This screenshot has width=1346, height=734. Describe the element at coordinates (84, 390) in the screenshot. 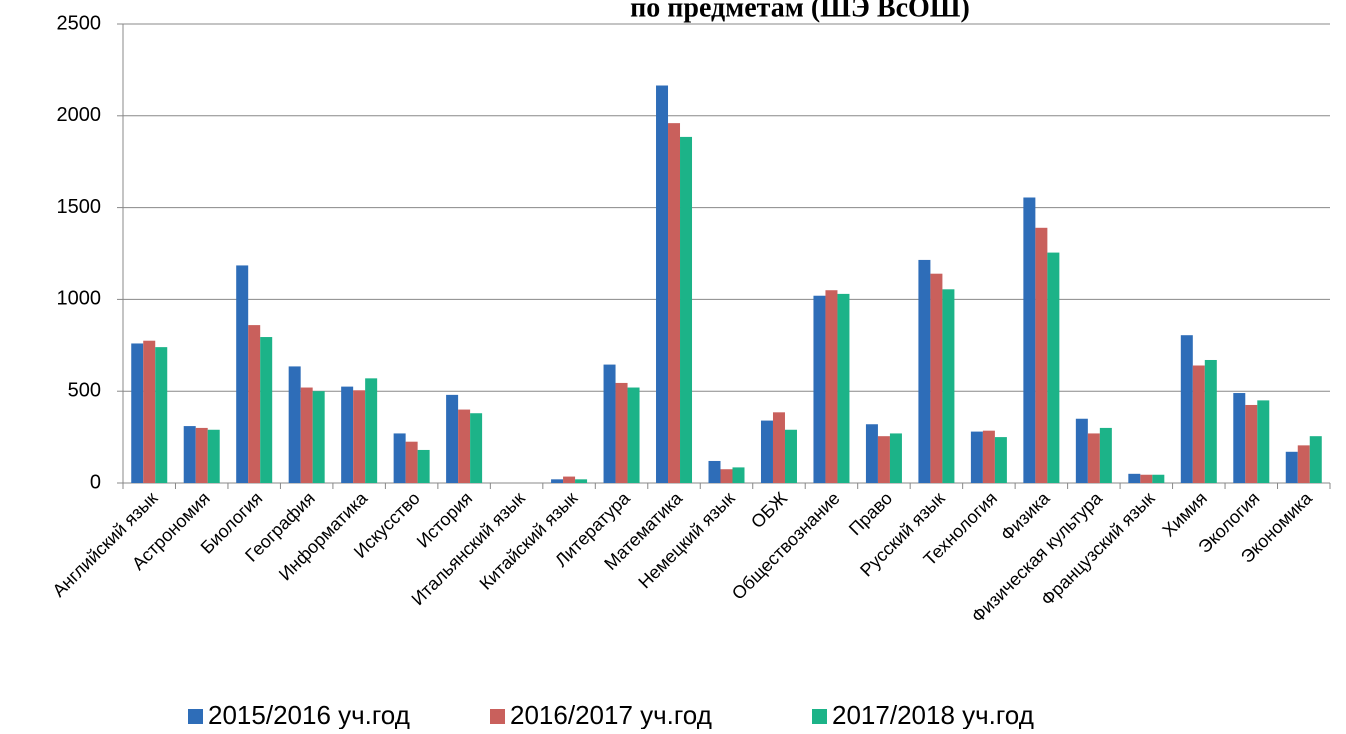

I see `y-tick-label: 500` at that location.